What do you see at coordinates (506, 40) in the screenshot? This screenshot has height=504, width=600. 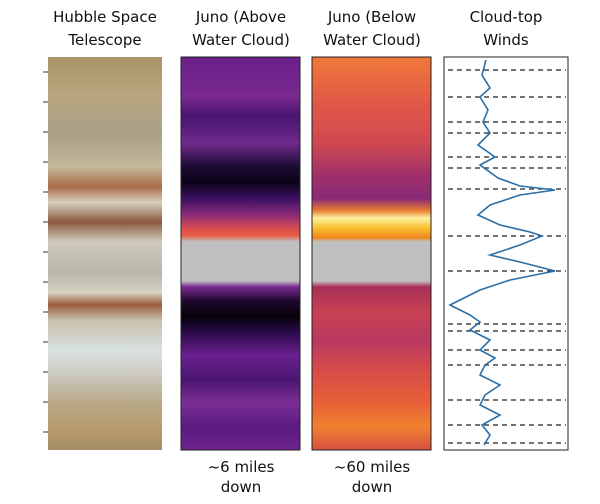 I see `panel-title: Winds` at bounding box center [506, 40].